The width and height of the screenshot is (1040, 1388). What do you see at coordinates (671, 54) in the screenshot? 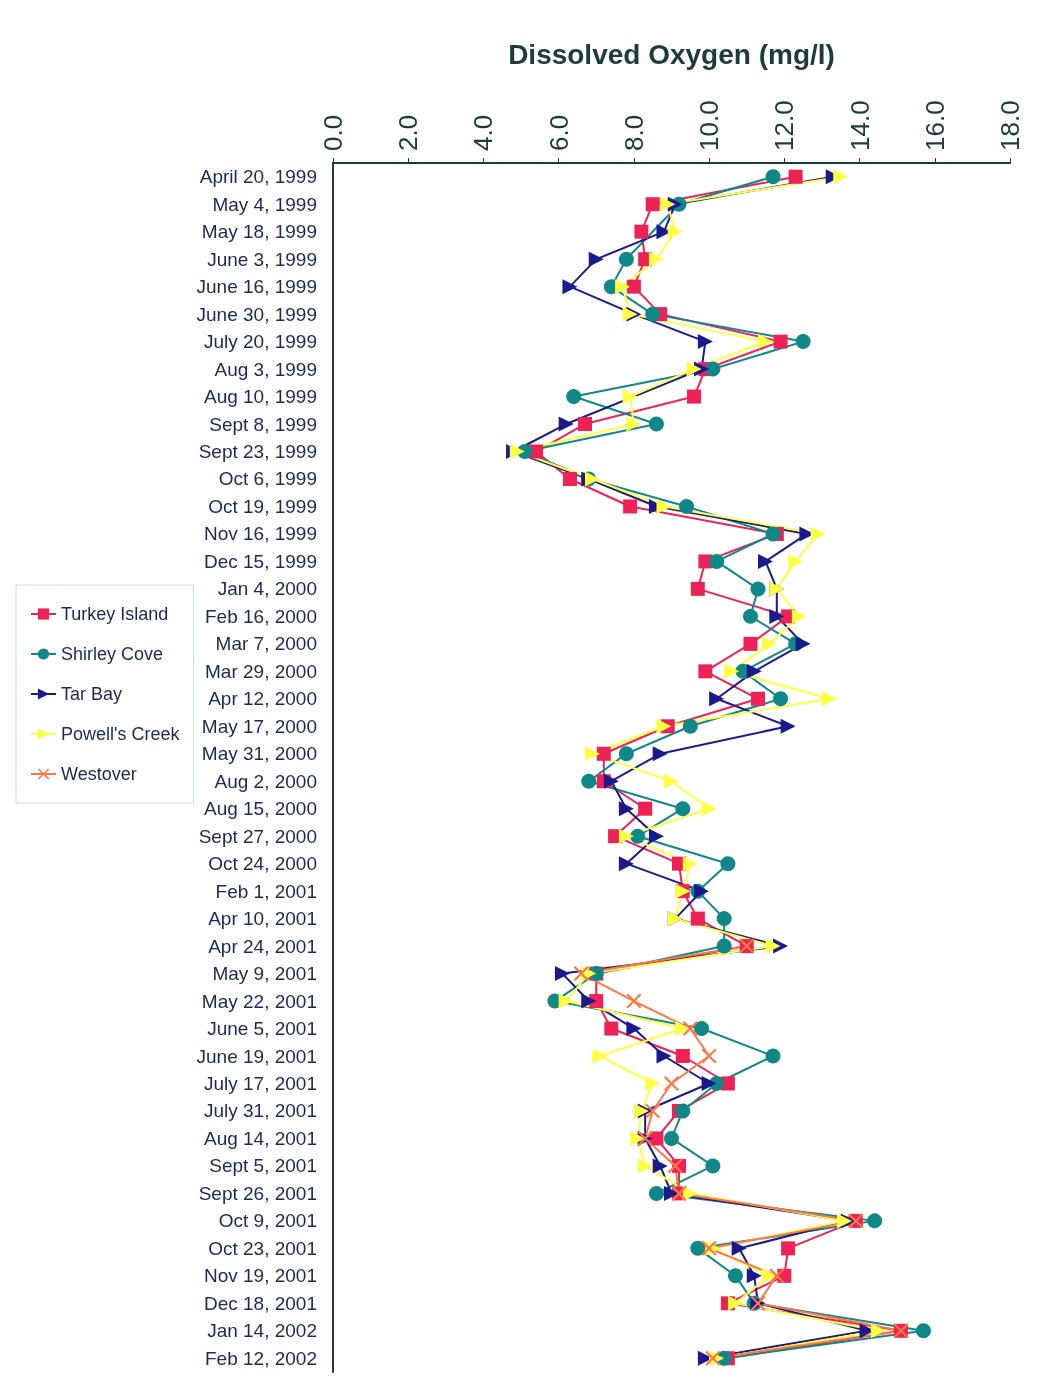
I see `x-axis-title: Dissolved Oxygen (mg/l)` at bounding box center [671, 54].